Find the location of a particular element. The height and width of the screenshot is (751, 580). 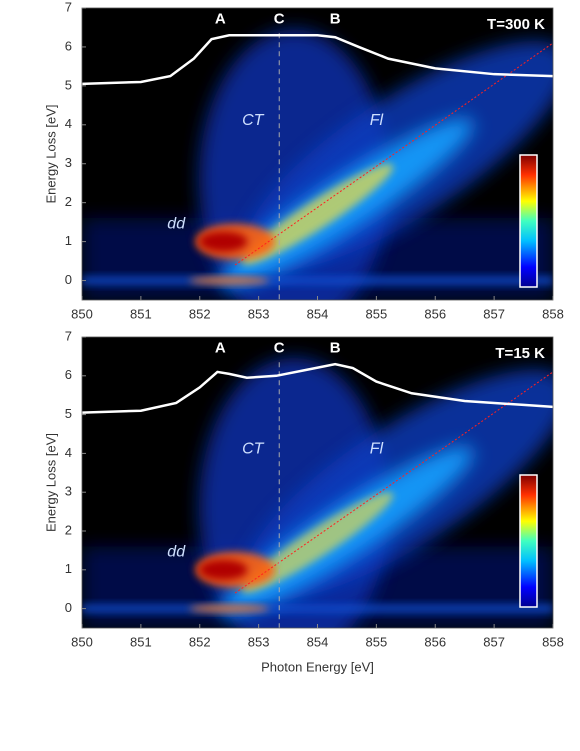

panel-title: T=15 K is located at coordinates (520, 353).